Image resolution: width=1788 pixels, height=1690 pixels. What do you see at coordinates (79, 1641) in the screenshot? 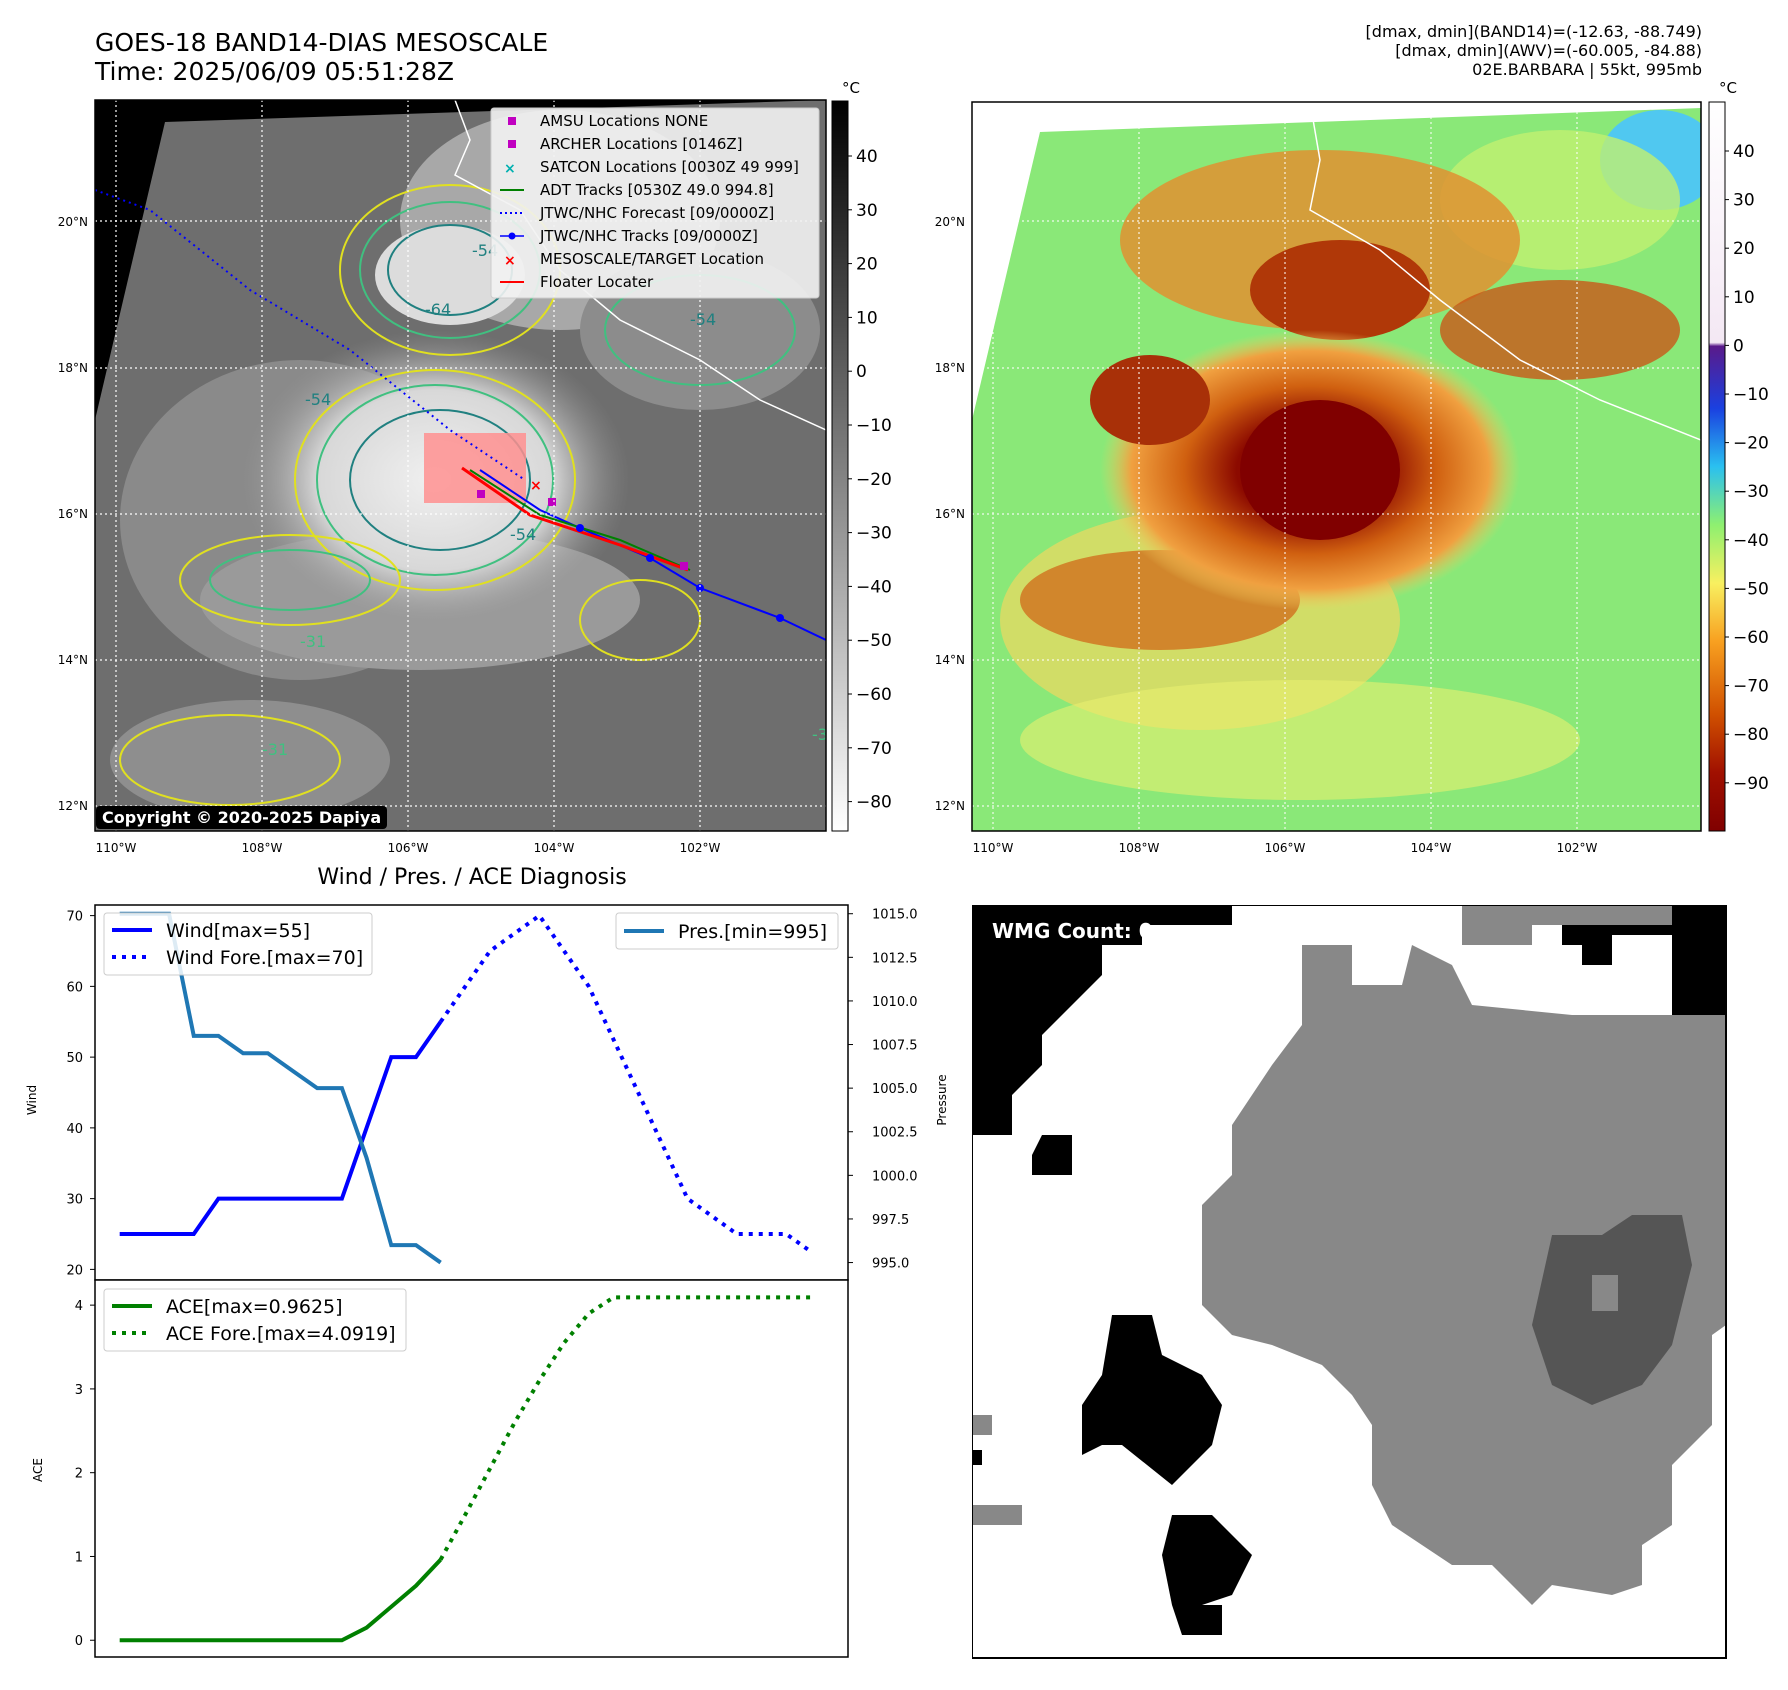
I see `ace-tick: 0` at bounding box center [79, 1641].